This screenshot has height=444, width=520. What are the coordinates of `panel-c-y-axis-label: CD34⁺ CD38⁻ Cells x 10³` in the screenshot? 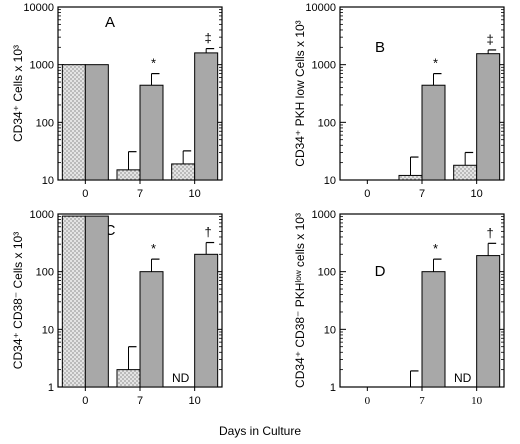 It's located at (18, 300).